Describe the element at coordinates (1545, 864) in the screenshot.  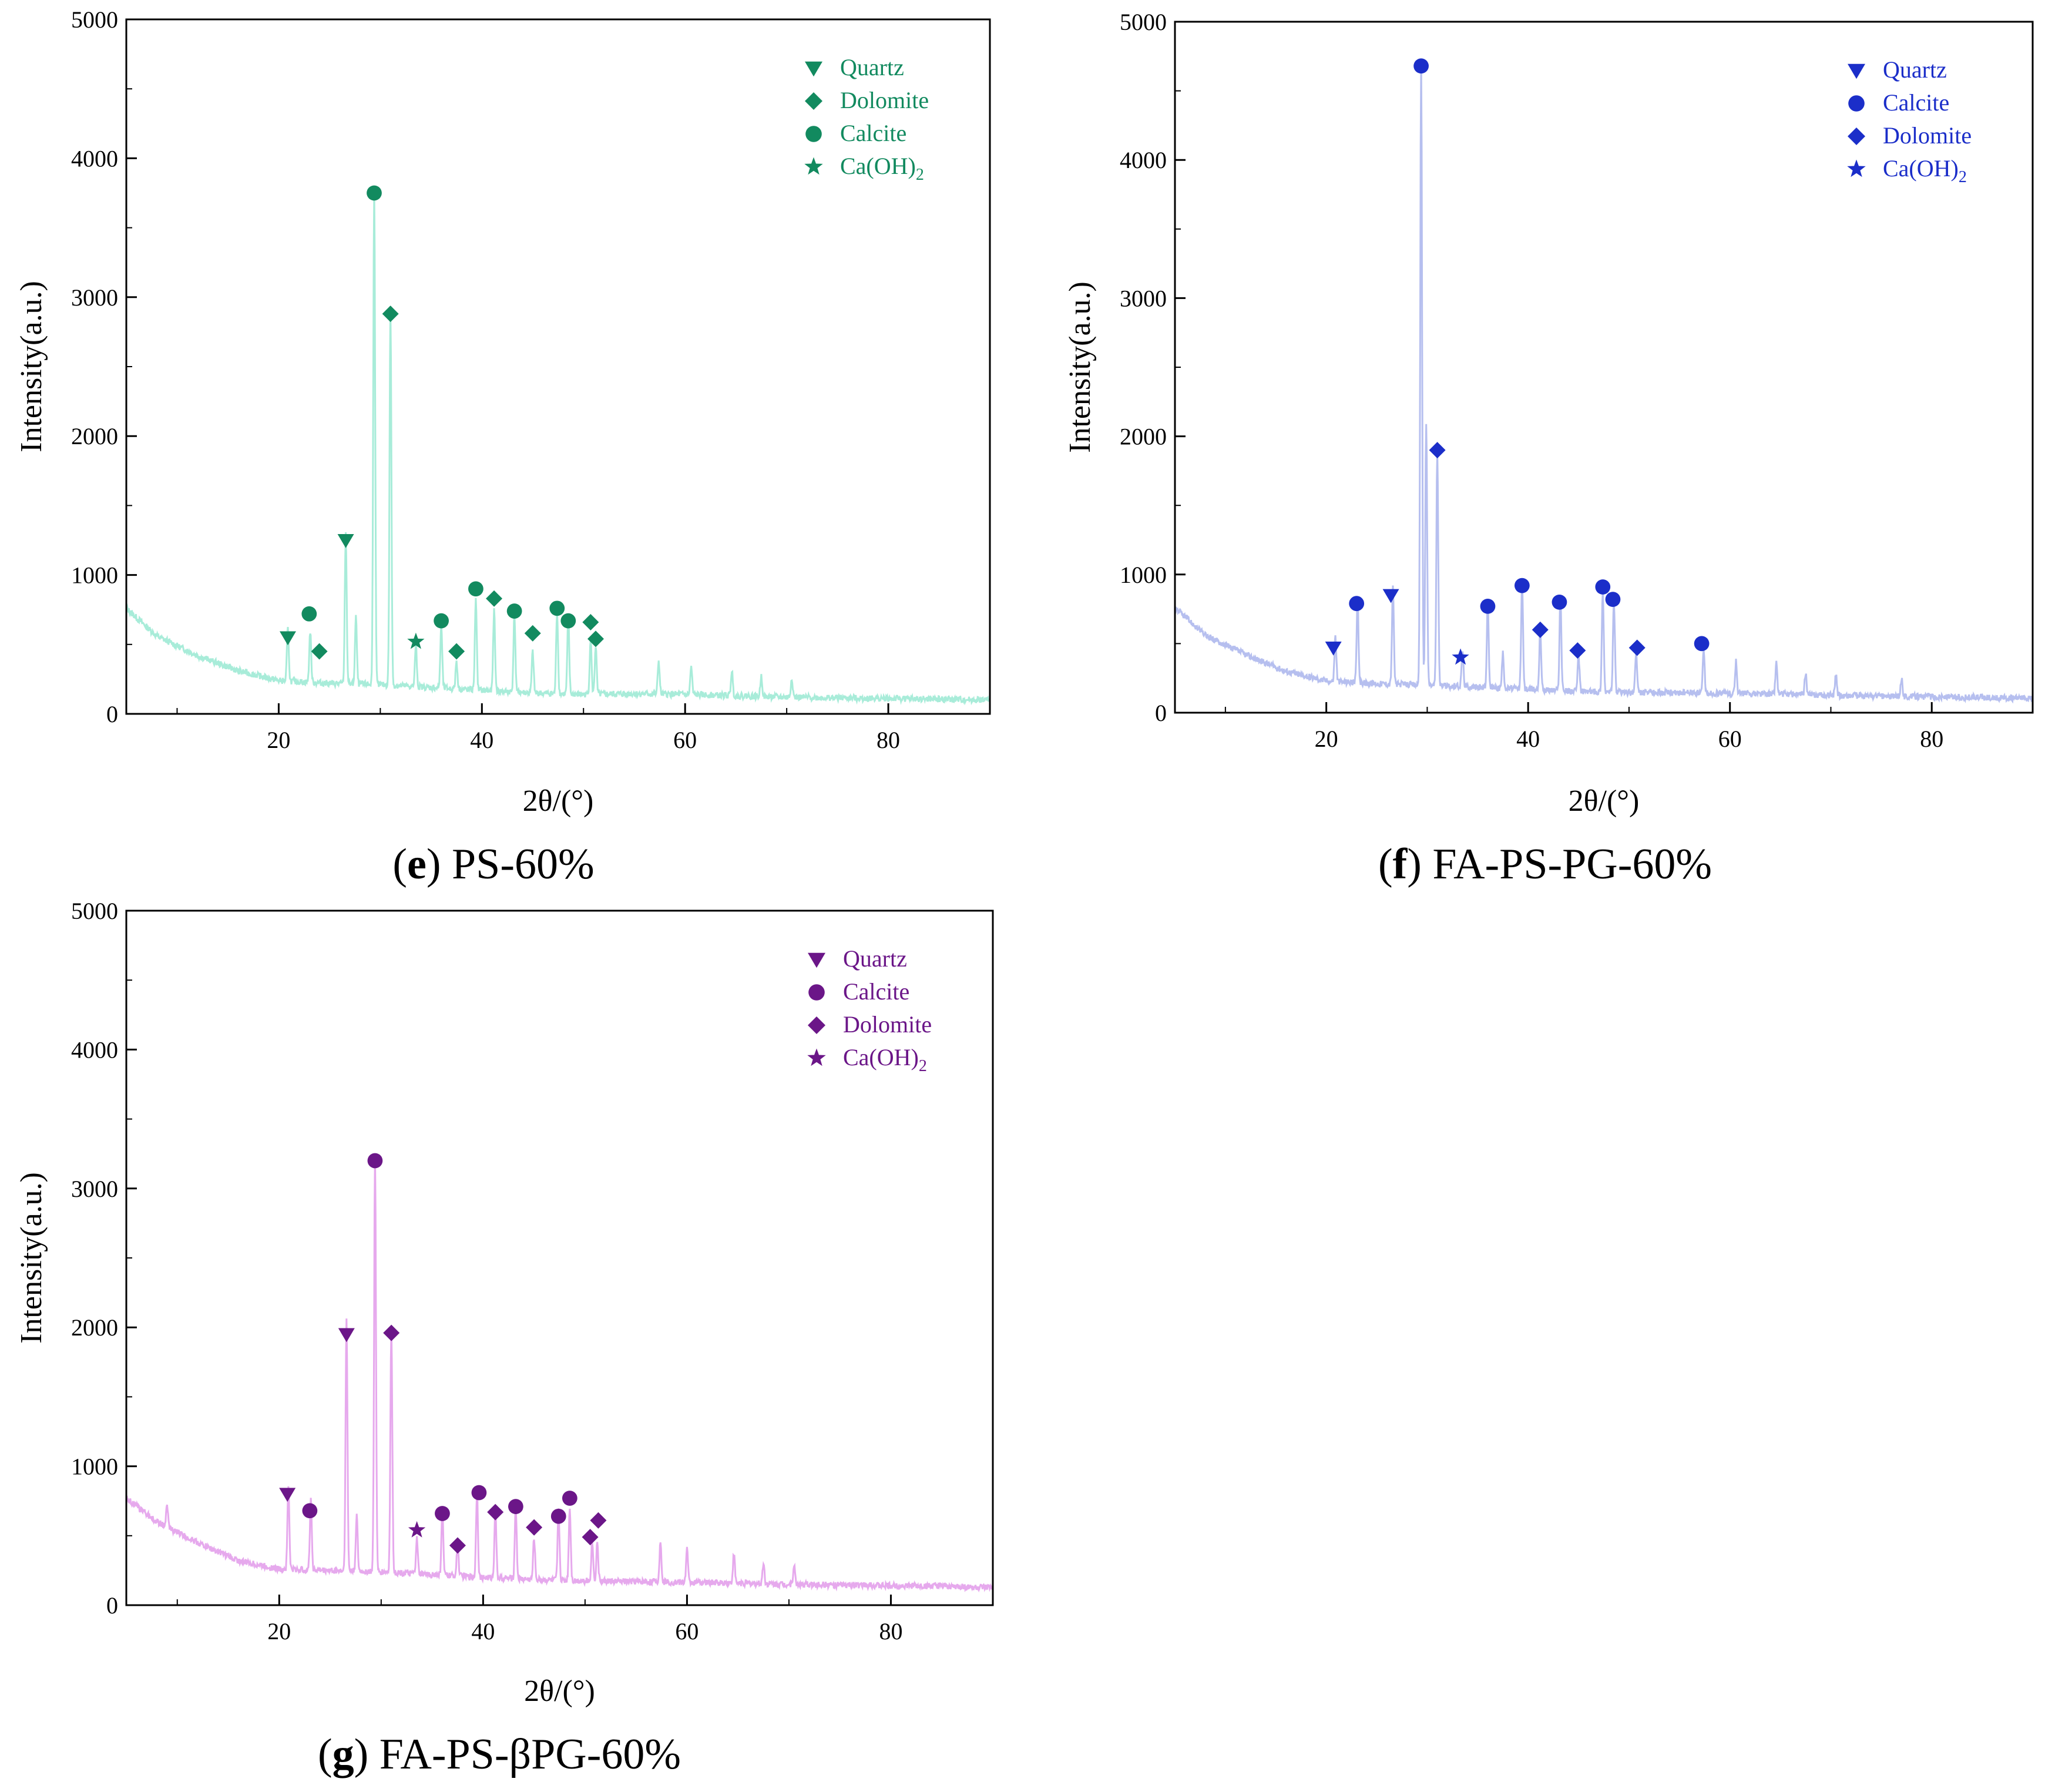
I see `panel-caption: (f) FA-PS-PG-60%` at that location.